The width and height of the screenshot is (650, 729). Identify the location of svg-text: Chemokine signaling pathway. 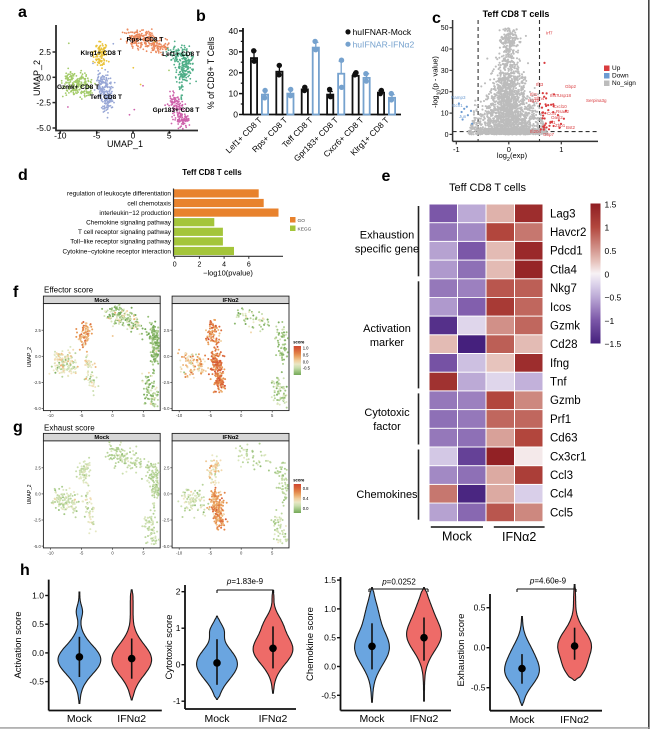
(129, 223).